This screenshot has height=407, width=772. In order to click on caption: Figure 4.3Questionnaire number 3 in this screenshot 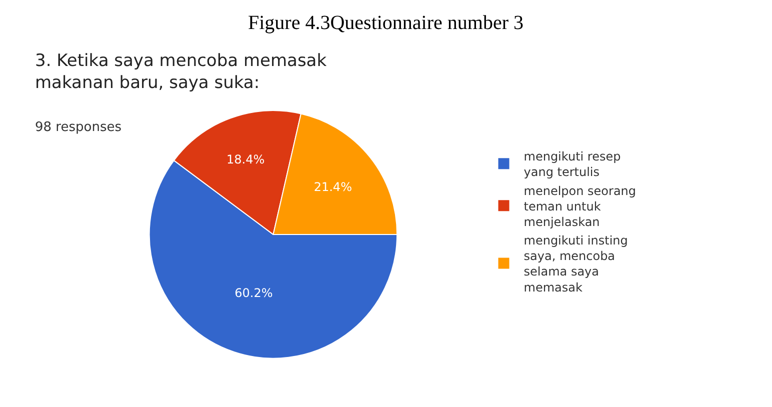, I will do `click(386, 23)`.